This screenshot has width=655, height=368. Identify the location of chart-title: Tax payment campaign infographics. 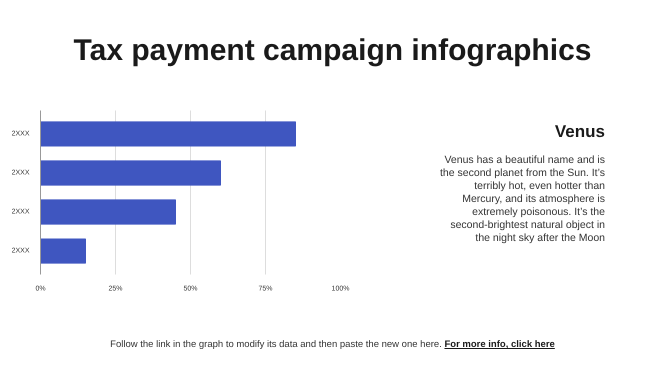
(332, 51).